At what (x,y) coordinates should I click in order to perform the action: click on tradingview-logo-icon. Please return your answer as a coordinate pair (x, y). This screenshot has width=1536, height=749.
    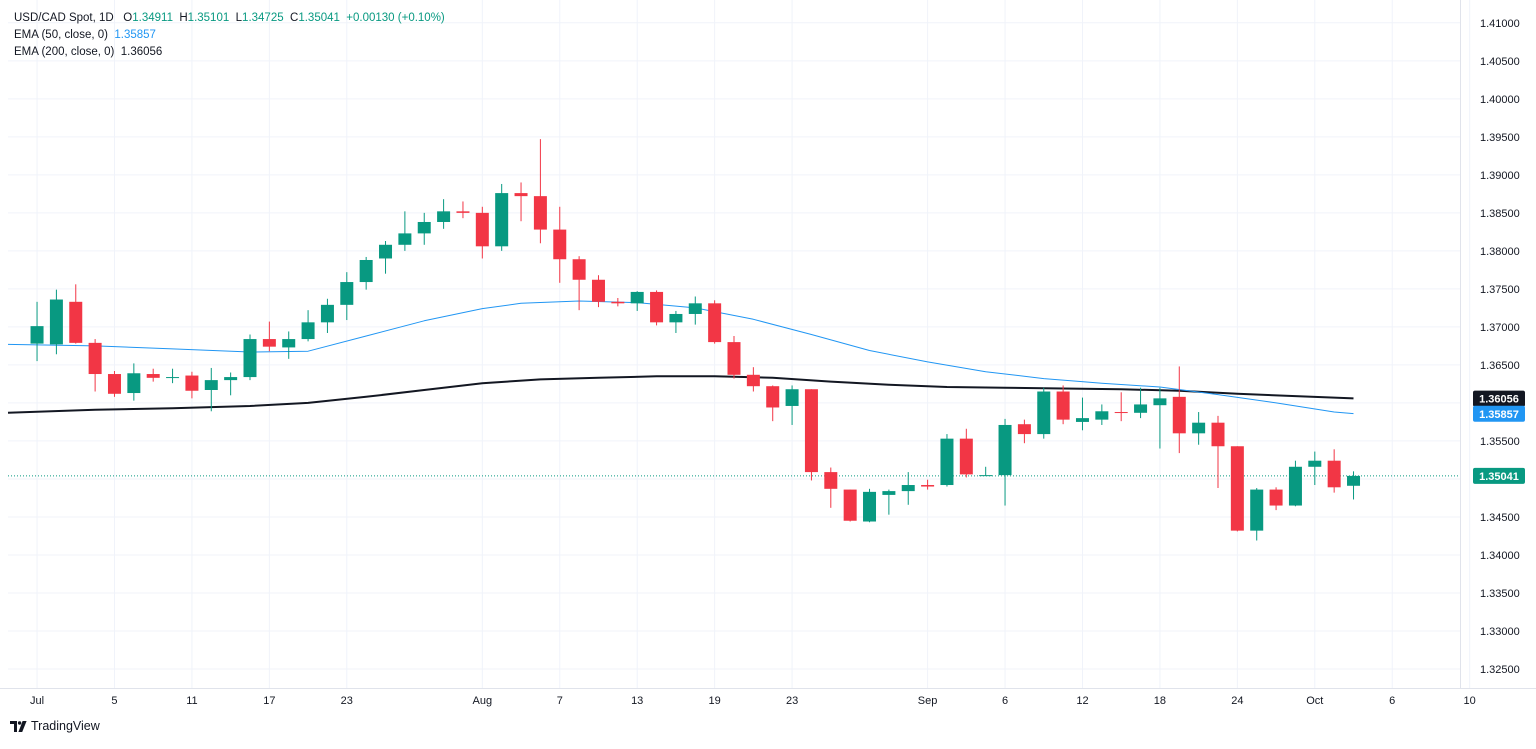
    Looking at the image, I should click on (18, 726).